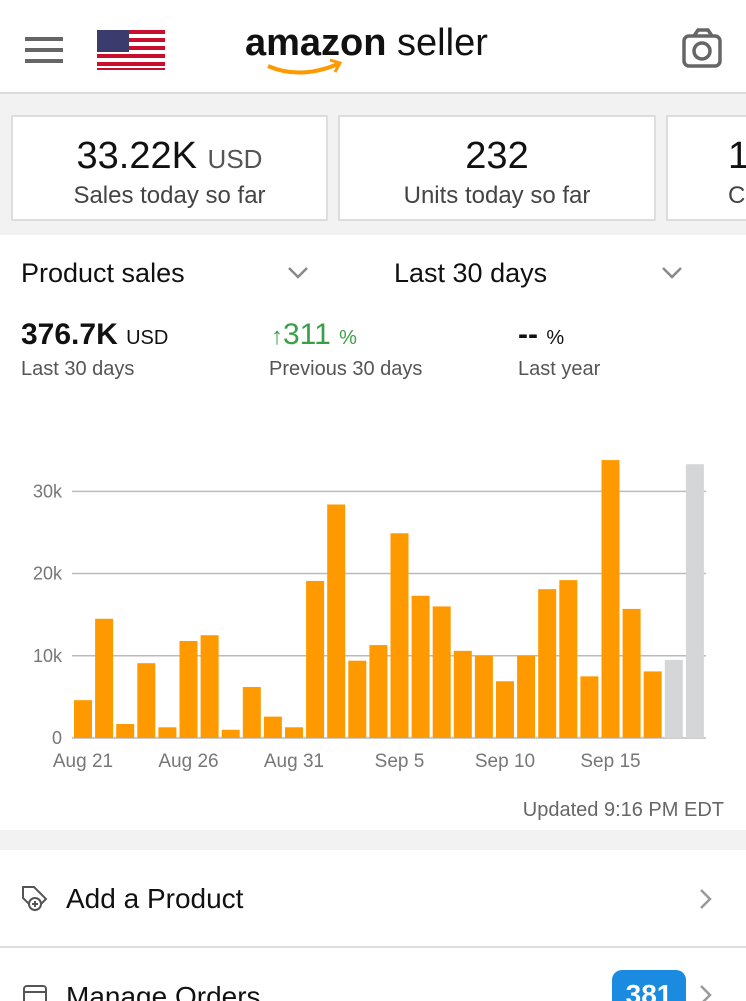 This screenshot has width=746, height=1001. I want to click on menu-item: Add a Product, so click(373, 899).